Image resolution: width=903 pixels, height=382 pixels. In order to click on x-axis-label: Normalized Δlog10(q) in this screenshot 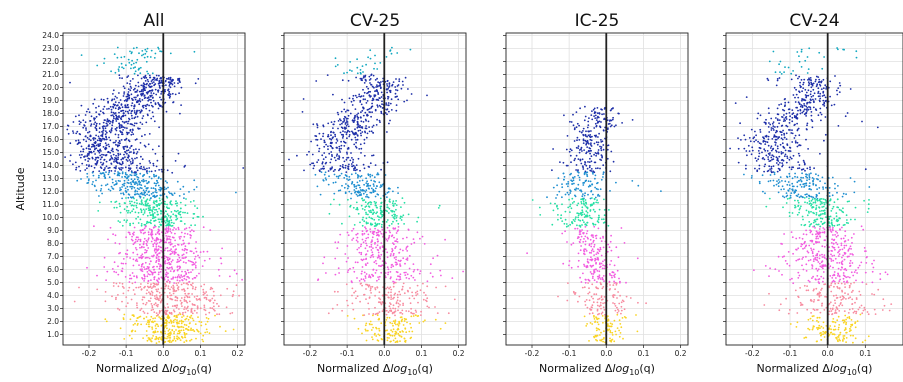, I will do `click(154, 369)`.